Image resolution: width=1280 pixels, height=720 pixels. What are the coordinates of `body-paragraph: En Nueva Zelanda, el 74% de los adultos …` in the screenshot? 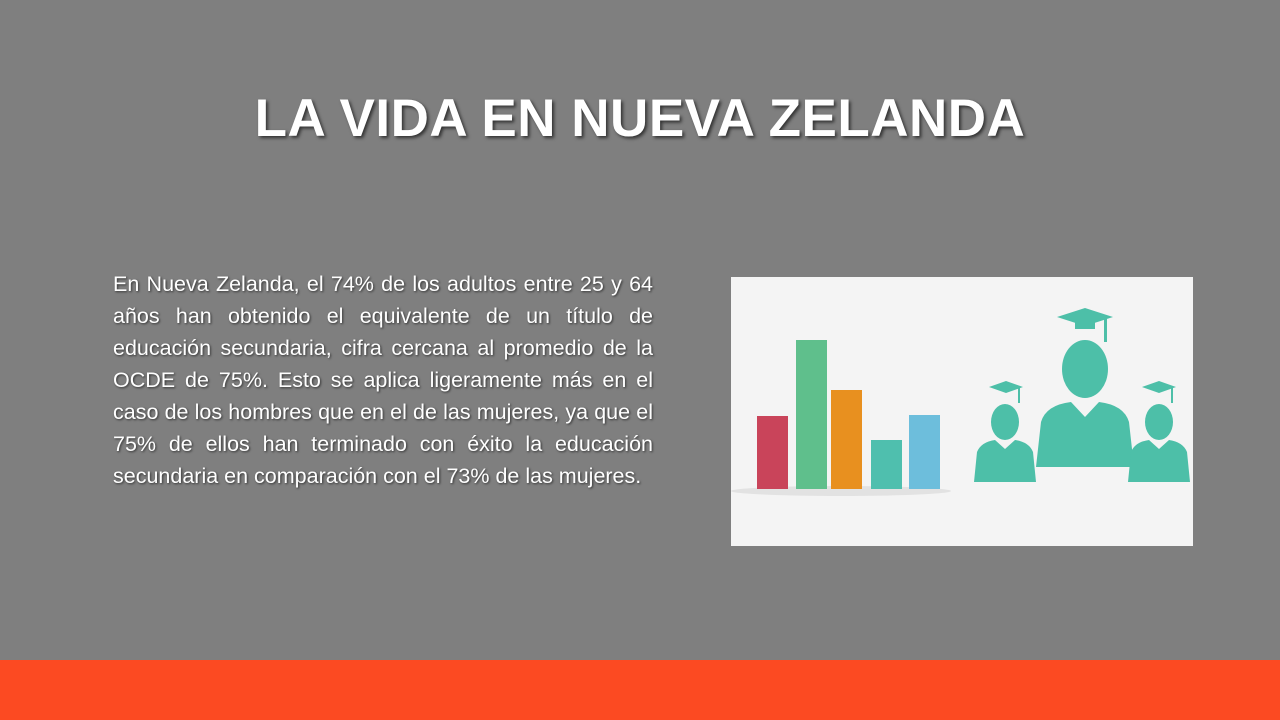 It's located at (383, 380).